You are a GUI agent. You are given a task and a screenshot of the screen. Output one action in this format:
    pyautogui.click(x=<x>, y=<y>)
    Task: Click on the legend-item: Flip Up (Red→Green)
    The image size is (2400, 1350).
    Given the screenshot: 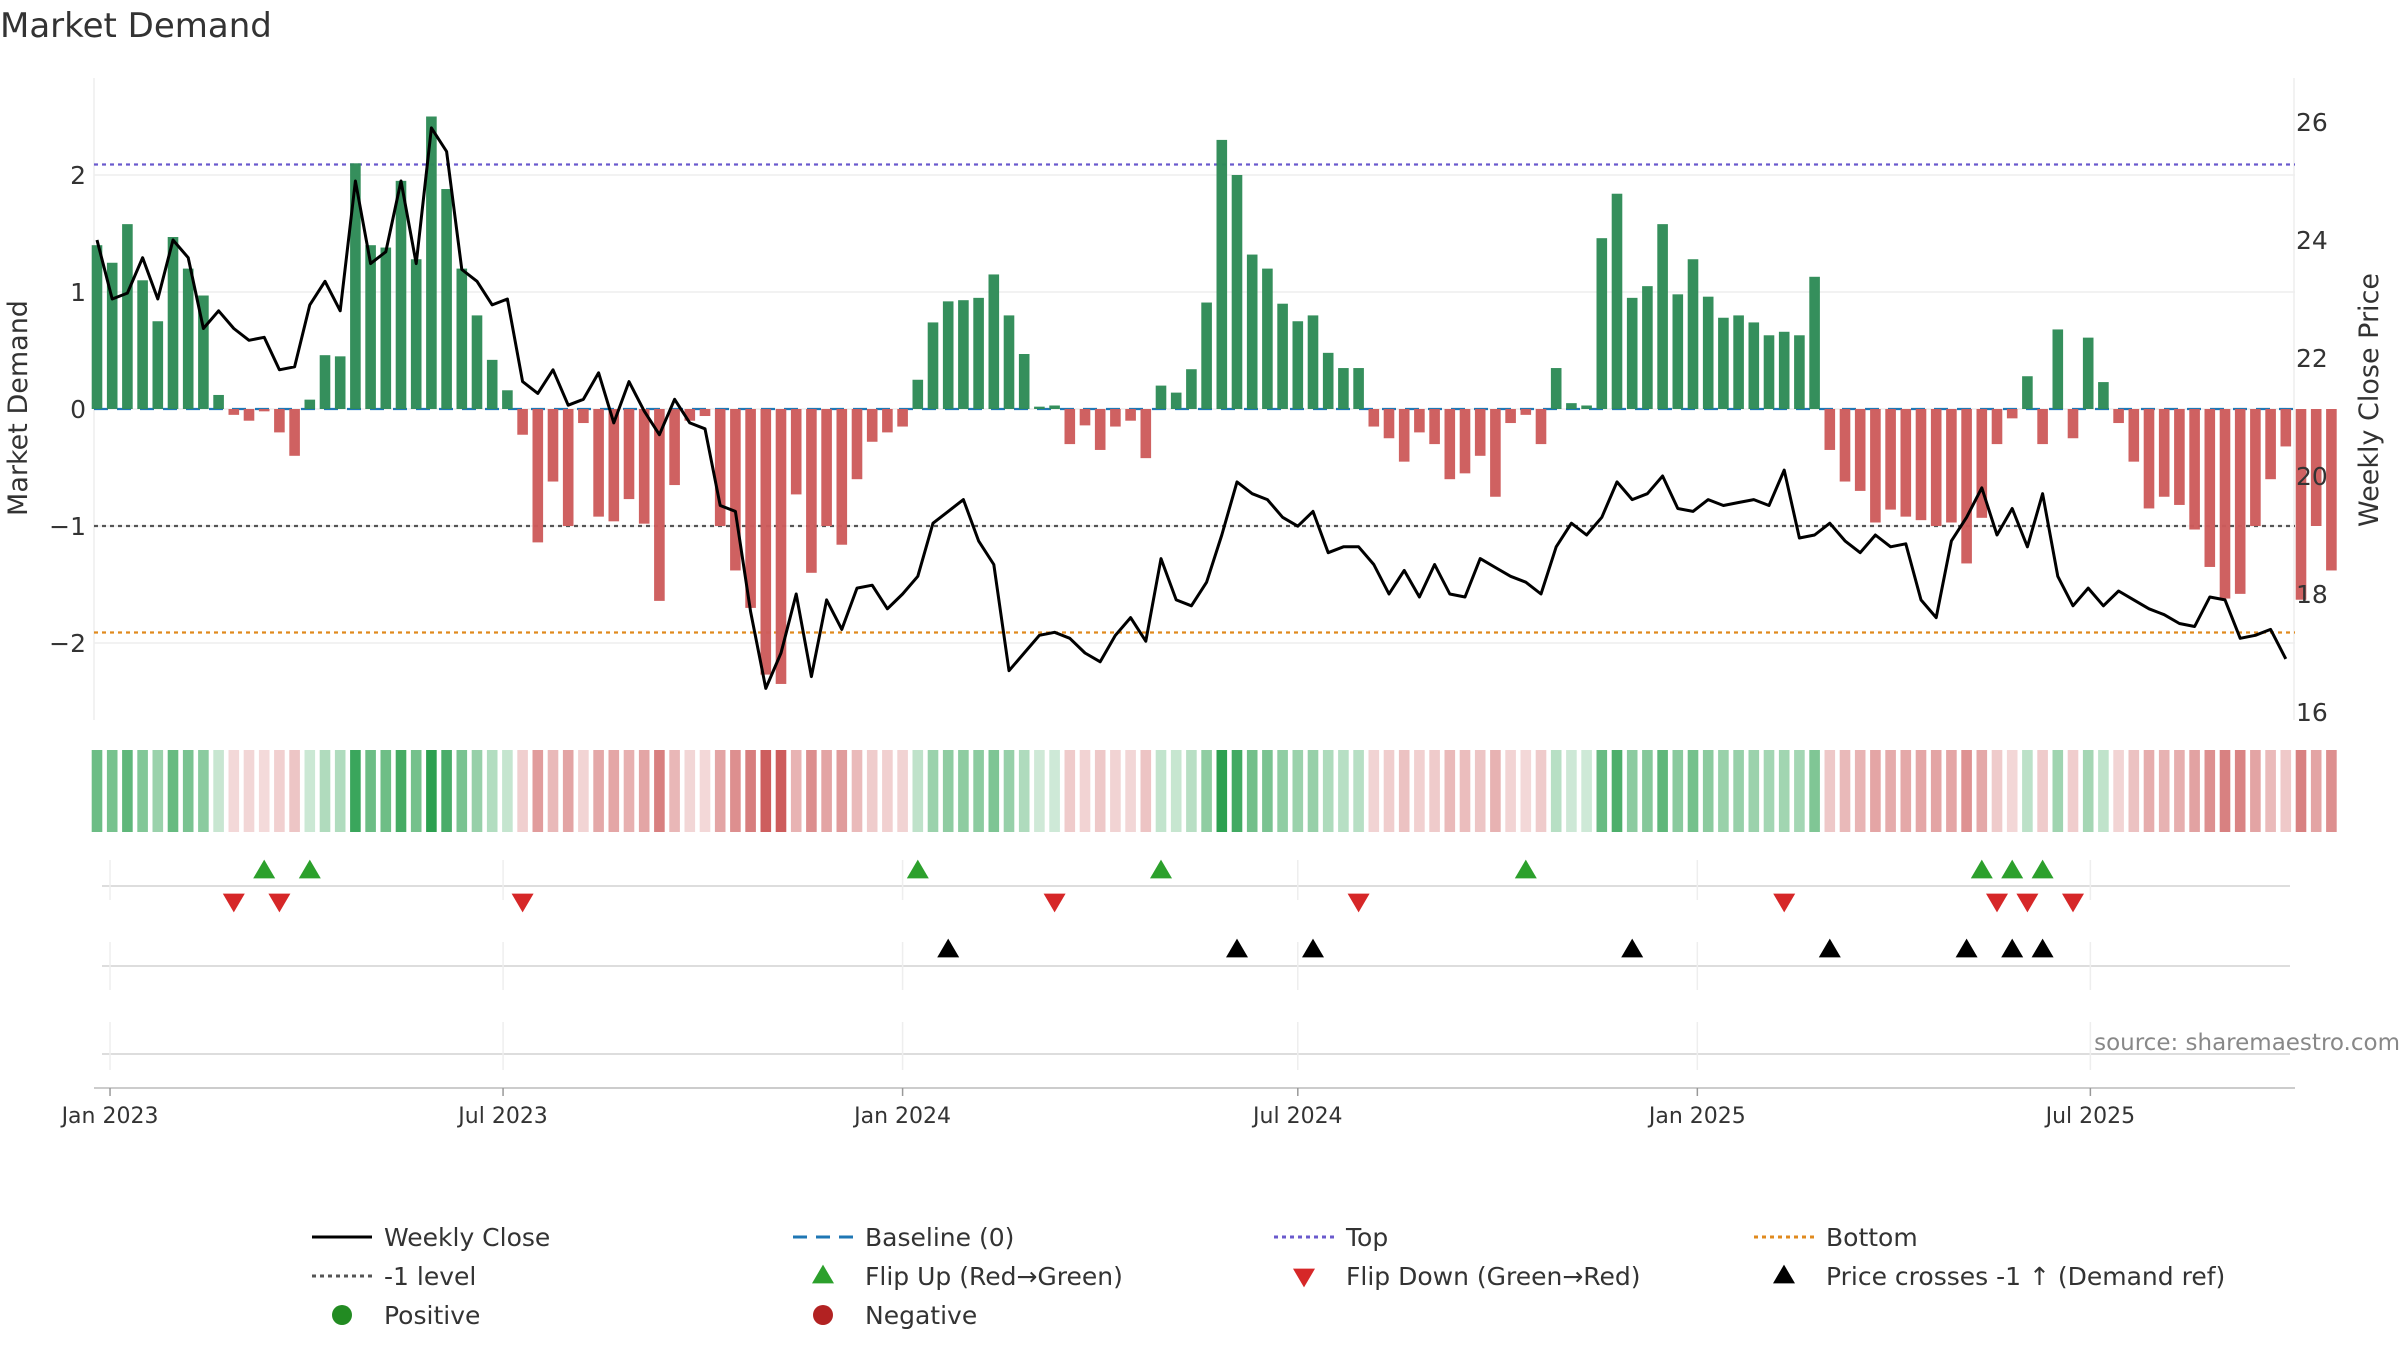 What is the action you would take?
    pyautogui.click(x=967, y=1276)
    